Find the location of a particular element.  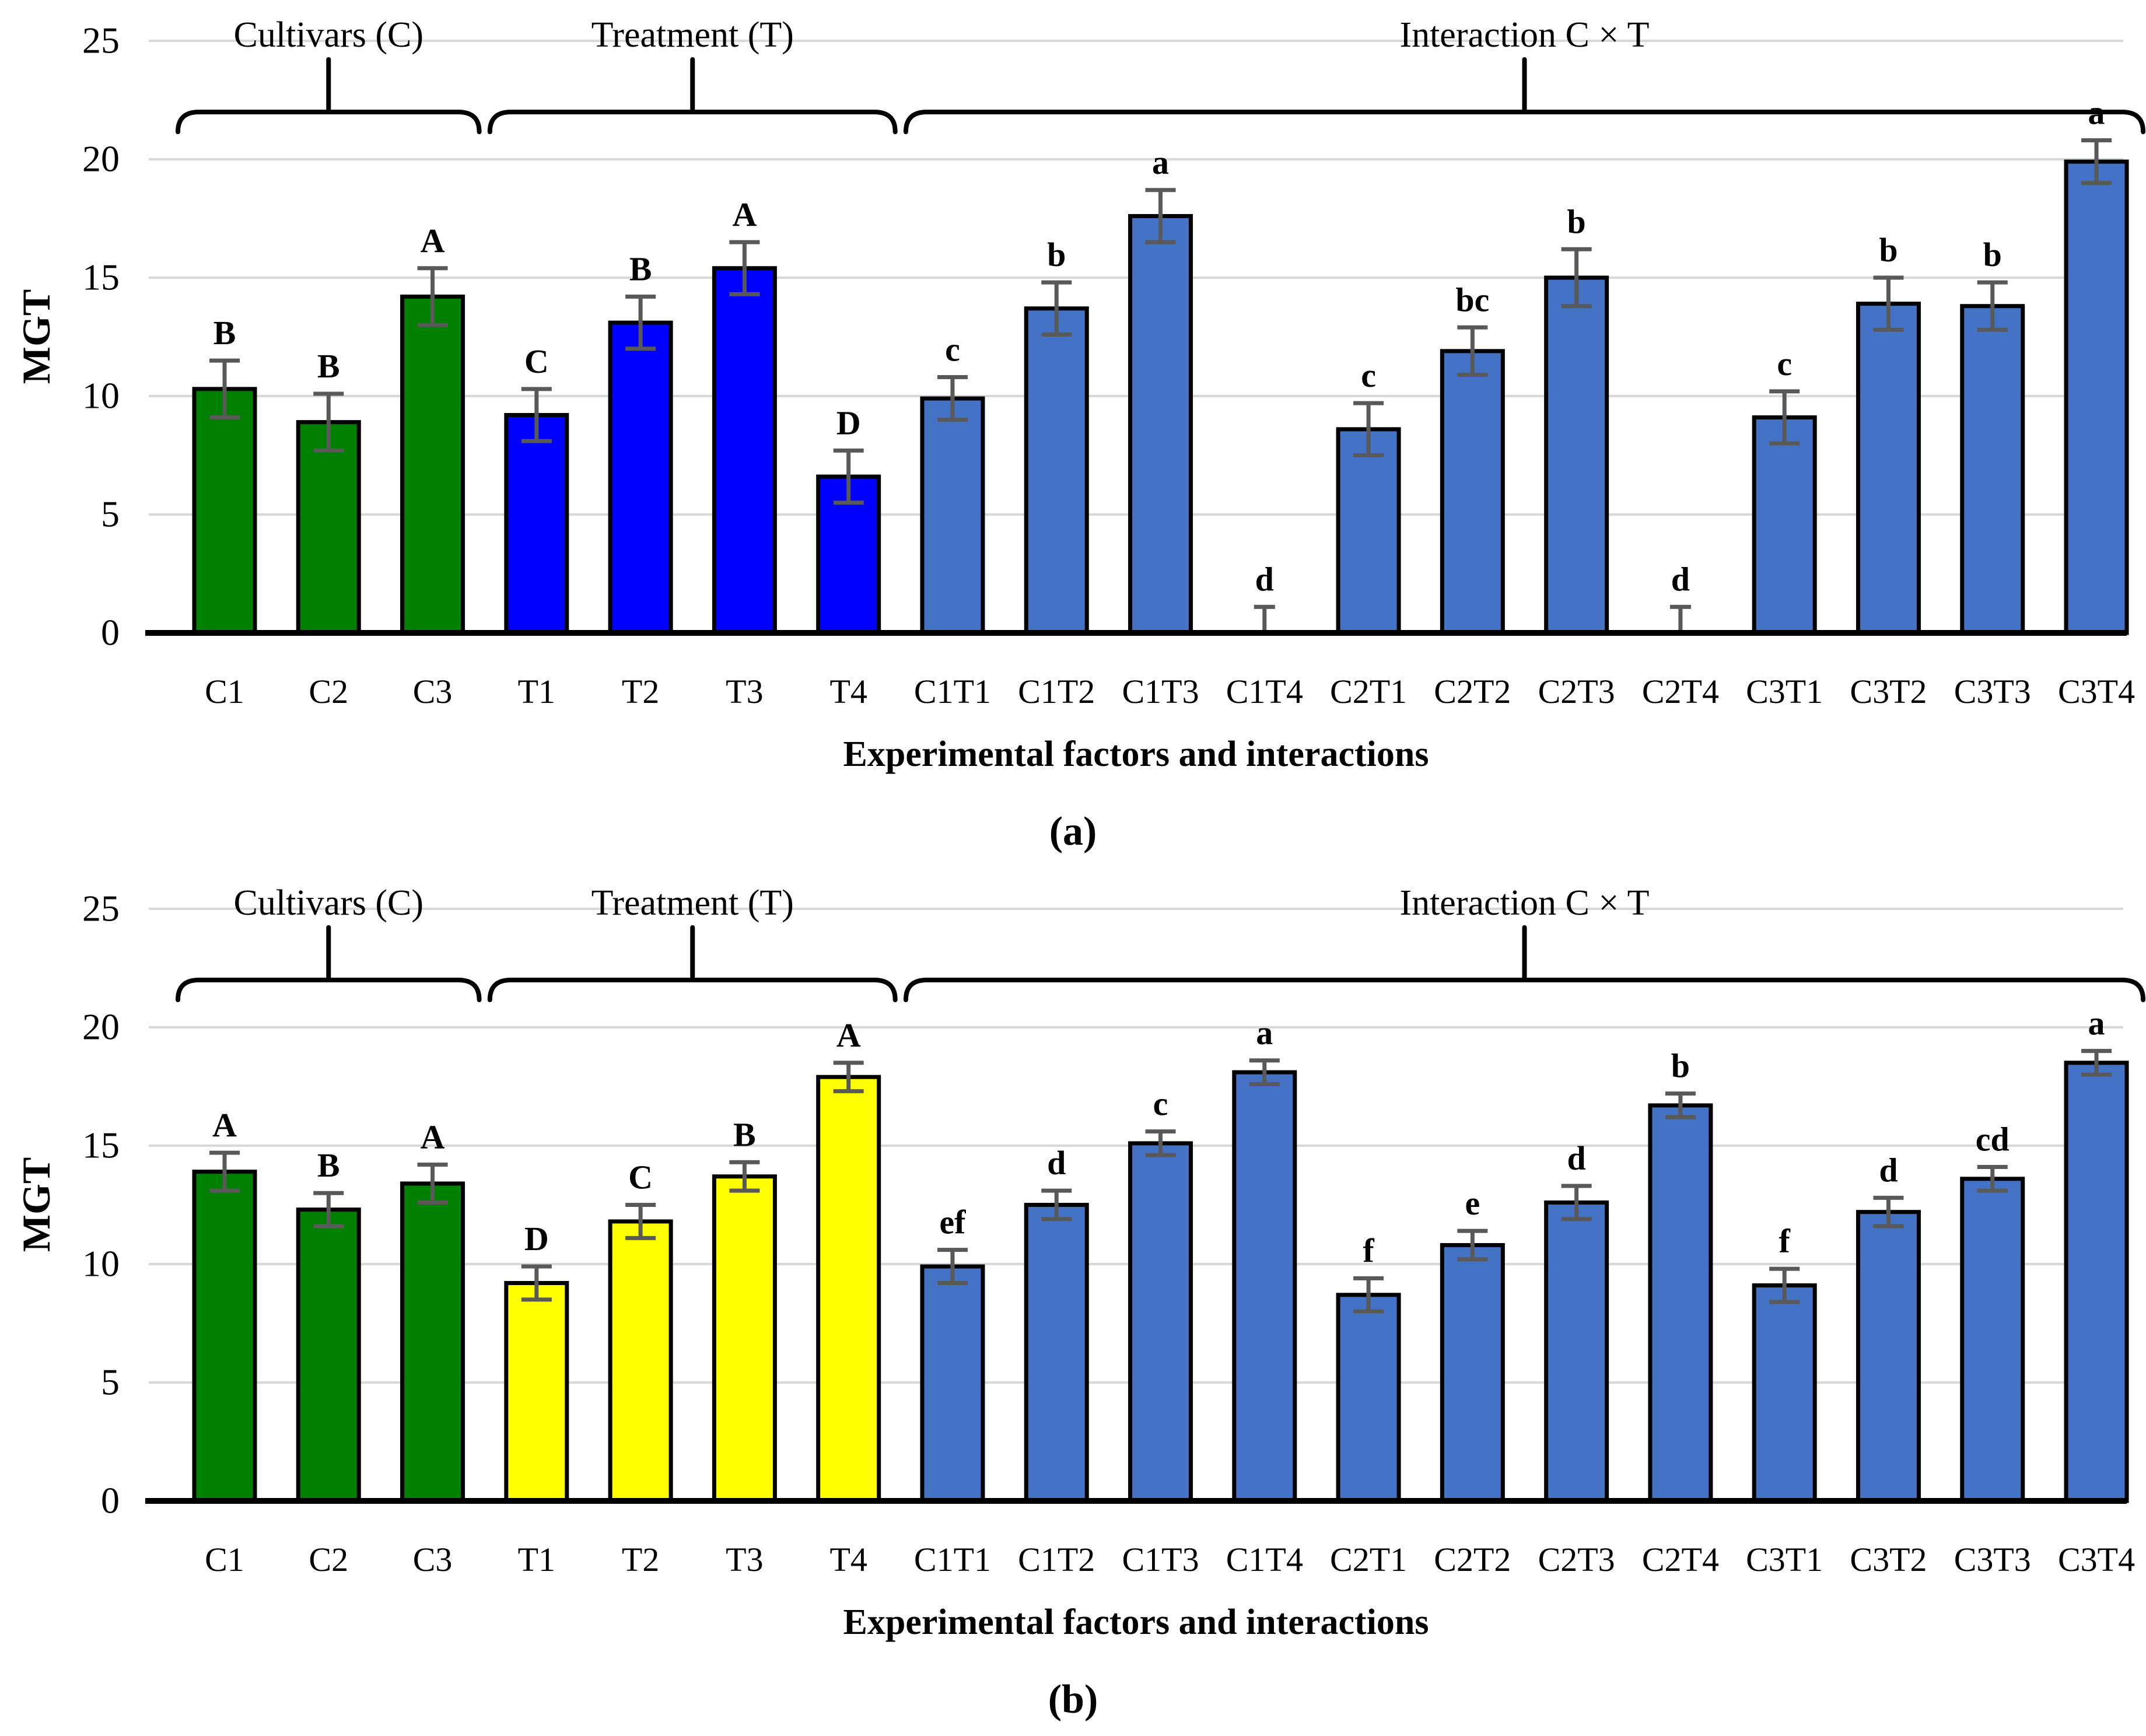

panel-b-caption: (b) is located at coordinates (1073, 1699).